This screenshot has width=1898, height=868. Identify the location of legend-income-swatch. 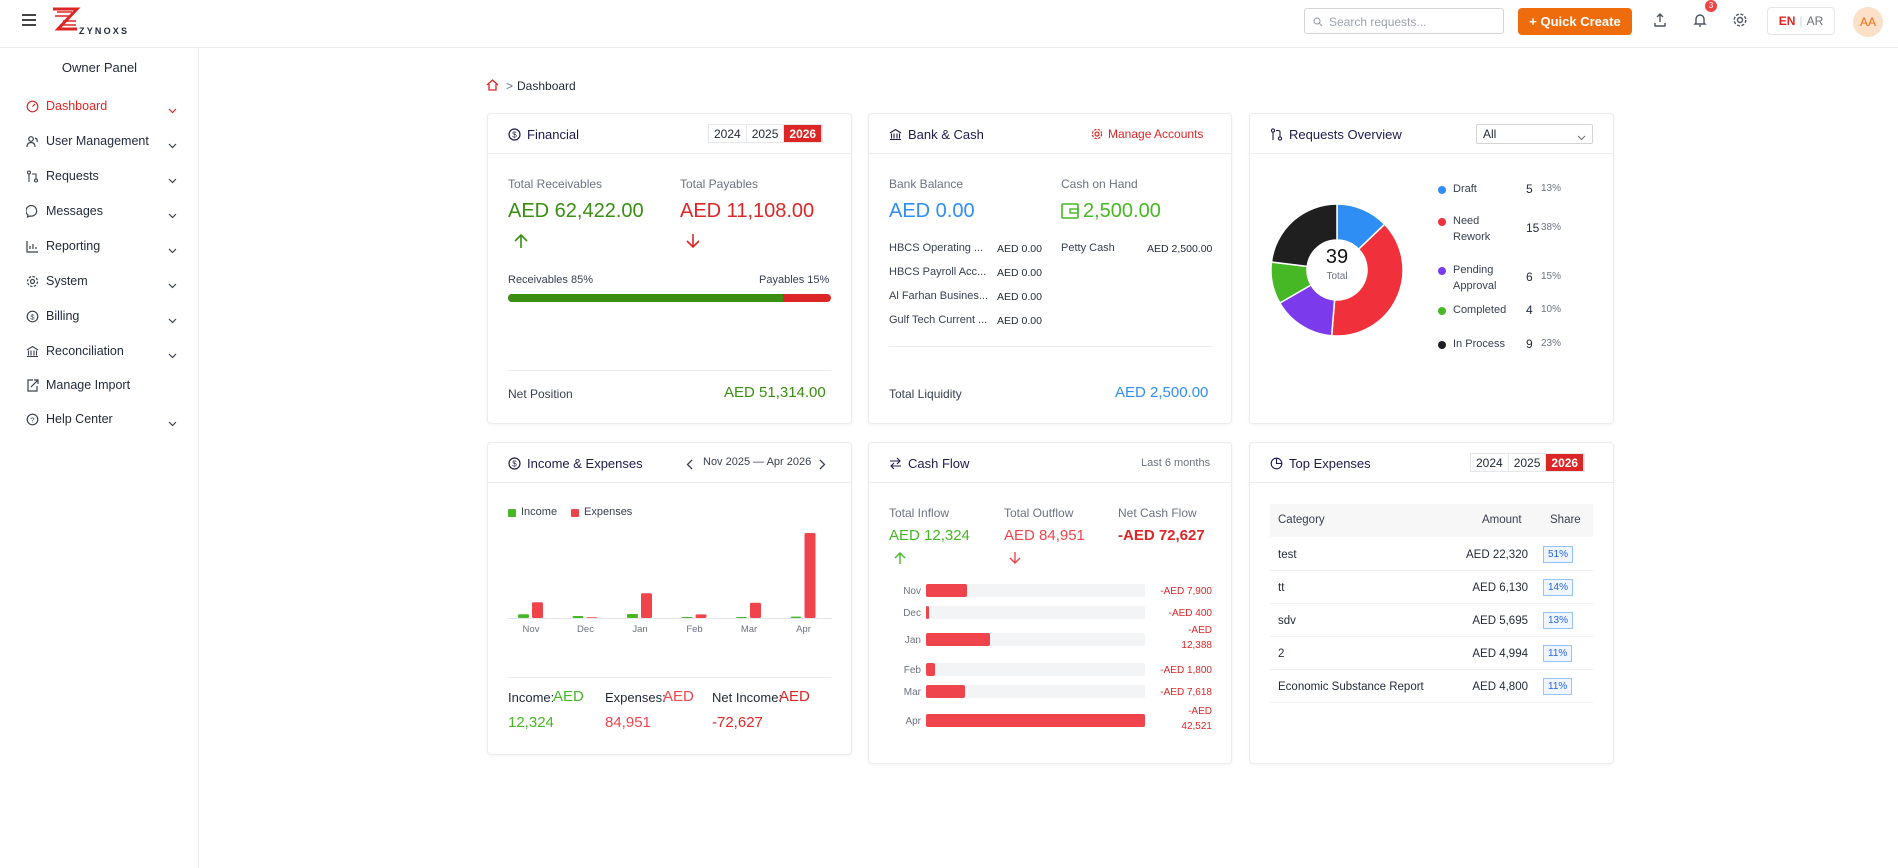
(512, 513).